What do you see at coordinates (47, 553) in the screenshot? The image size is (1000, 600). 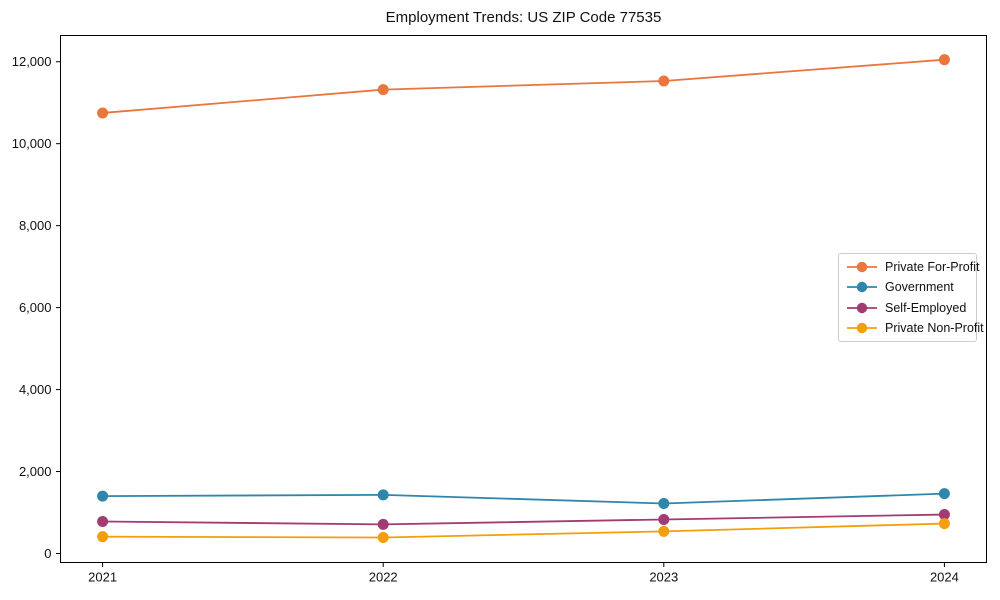 I see `y-axis-tick-label: 0` at bounding box center [47, 553].